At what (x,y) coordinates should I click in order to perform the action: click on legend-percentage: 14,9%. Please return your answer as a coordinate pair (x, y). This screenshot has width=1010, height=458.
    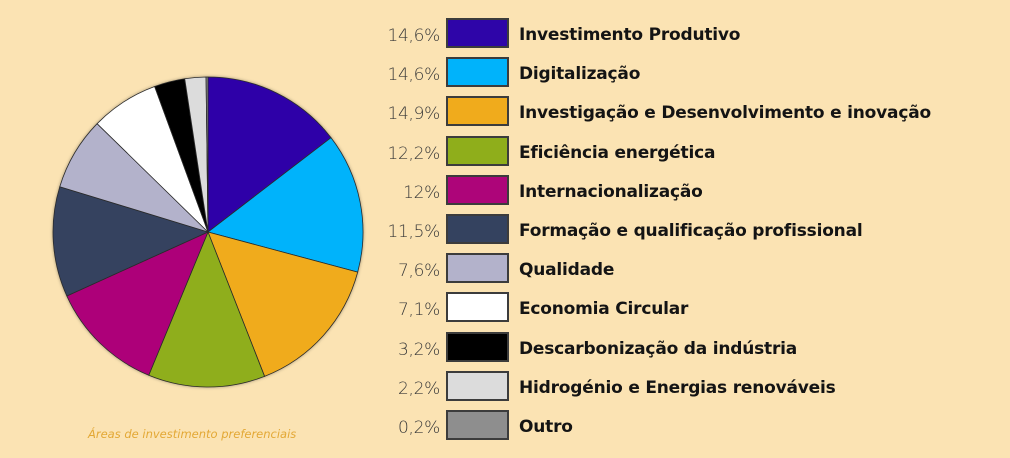
    Looking at the image, I should click on (413, 114).